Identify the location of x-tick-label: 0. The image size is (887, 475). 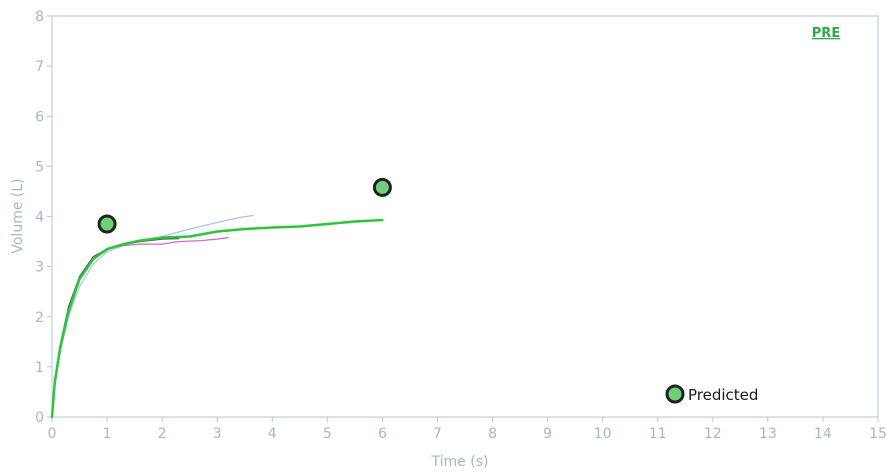
(52, 434).